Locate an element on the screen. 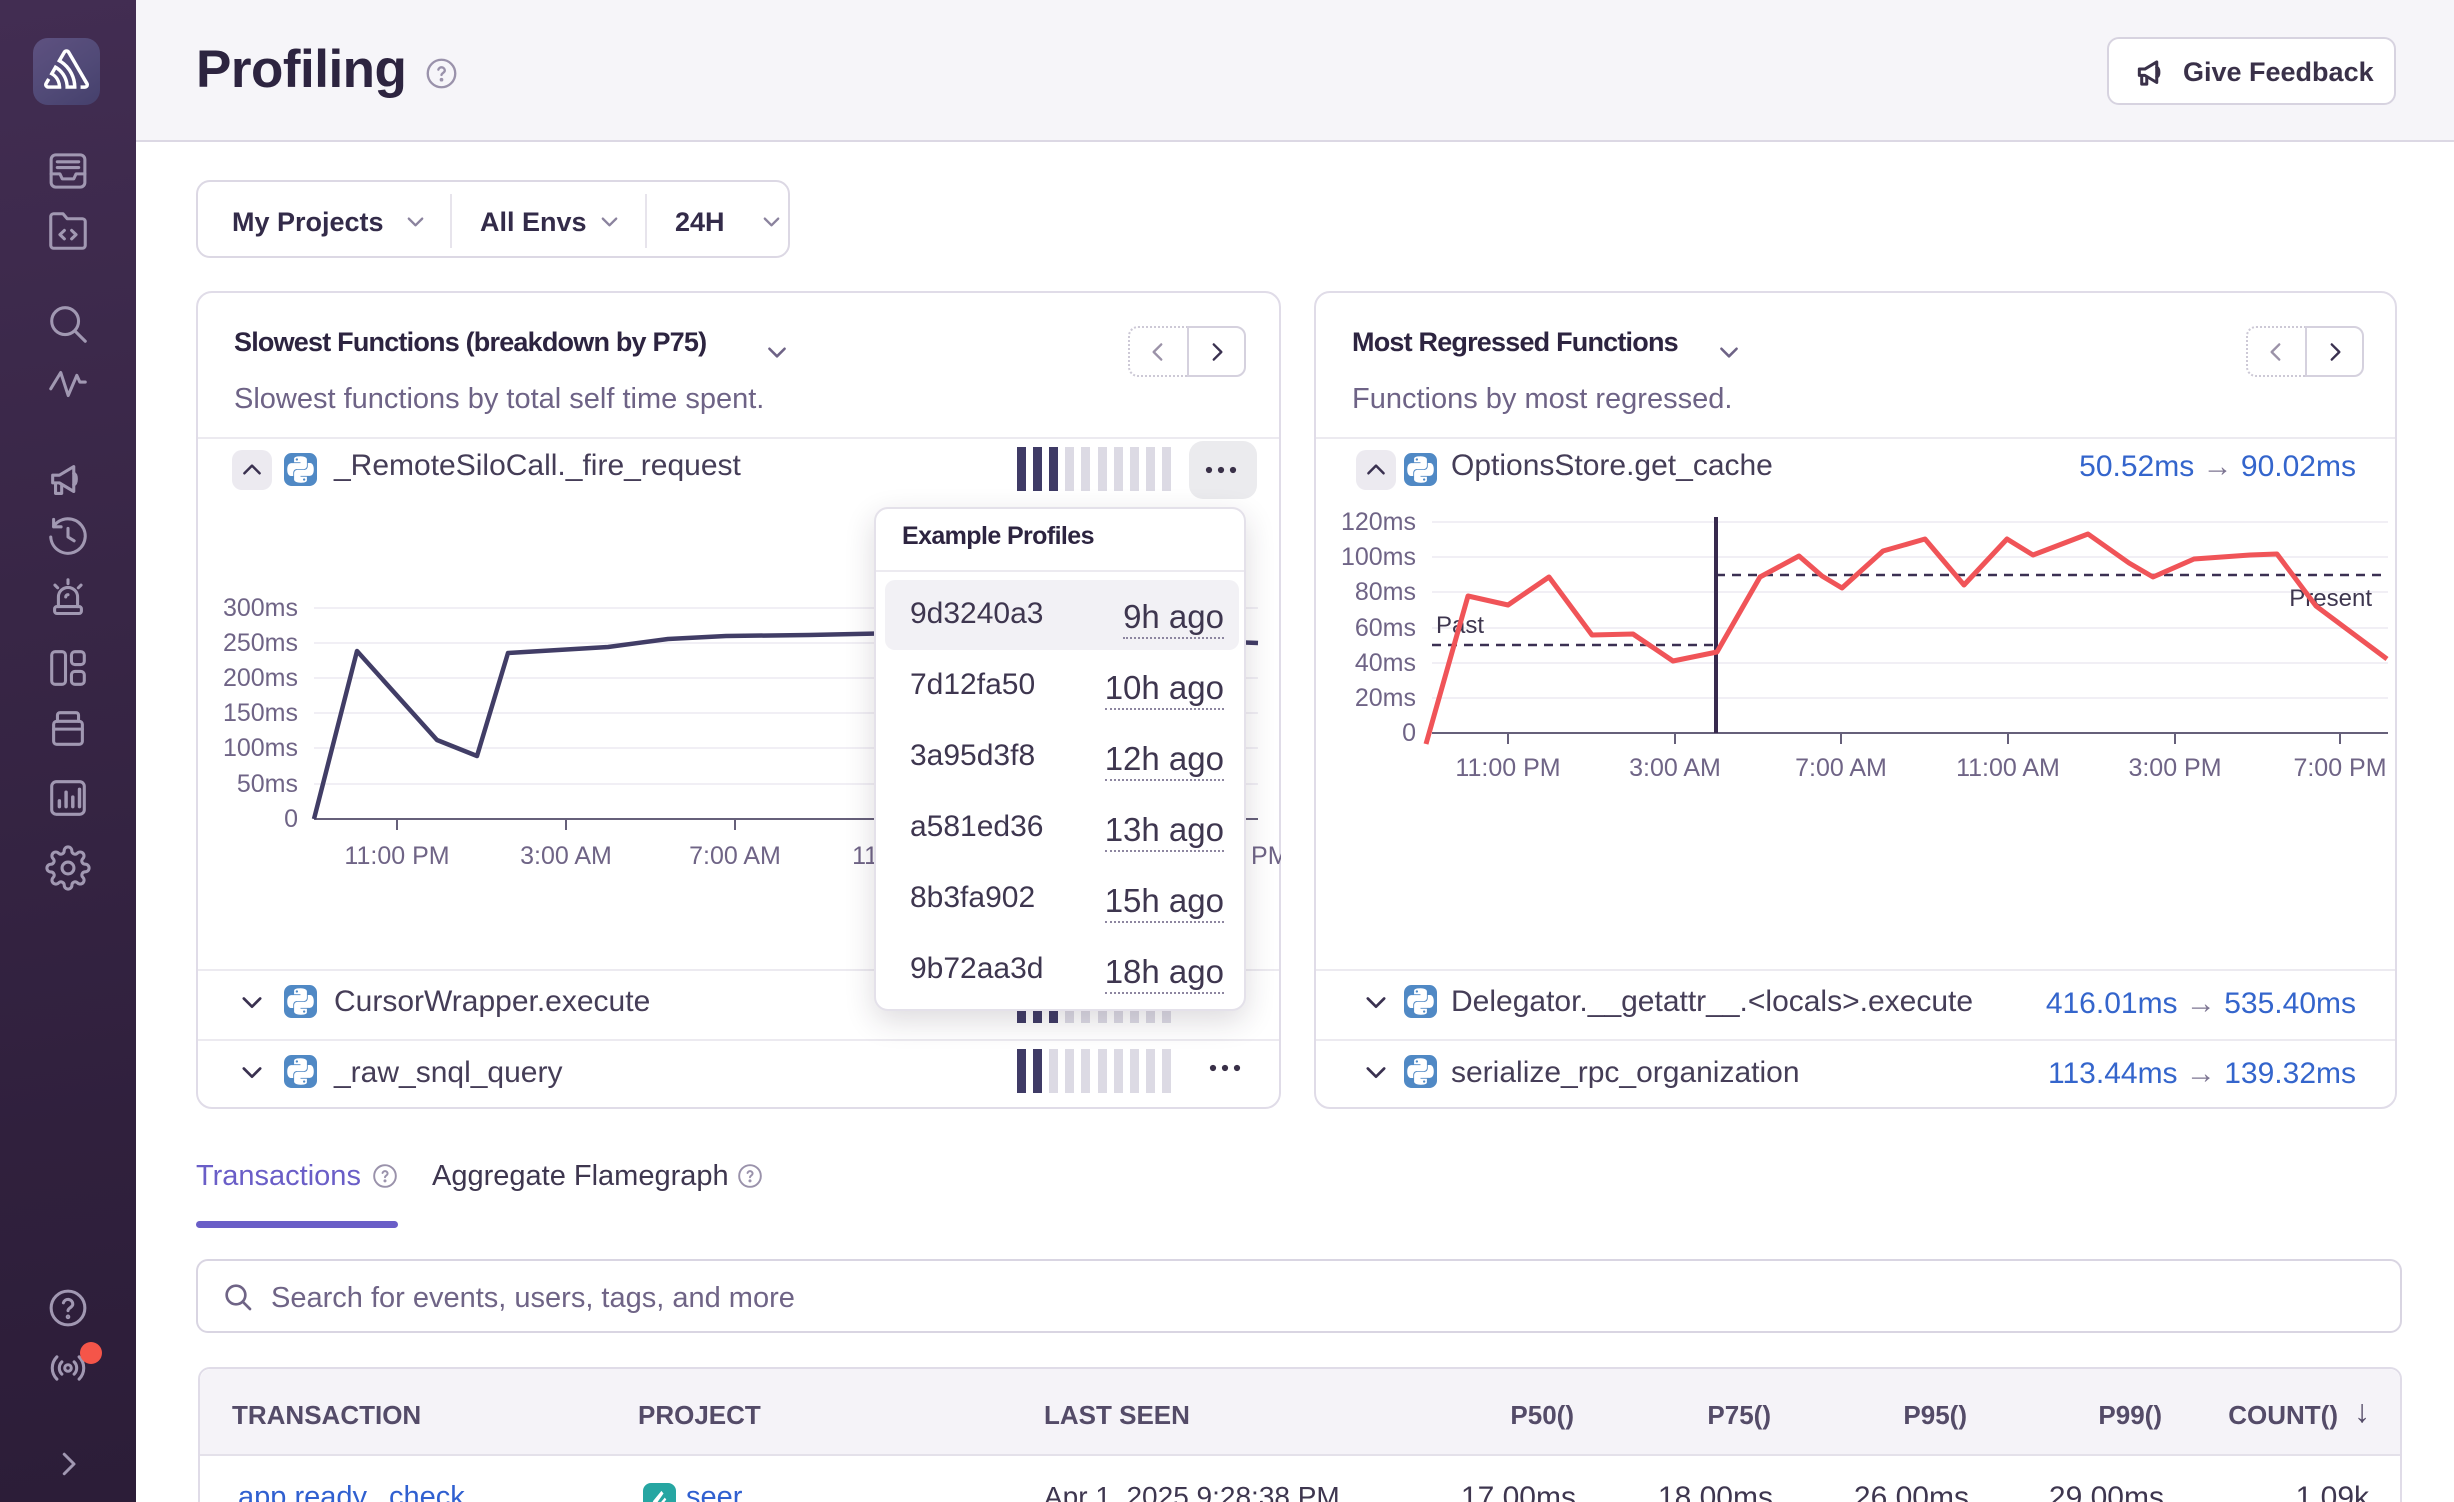 Image resolution: width=2454 pixels, height=1502 pixels. svg-text: 150ms is located at coordinates (260, 713).